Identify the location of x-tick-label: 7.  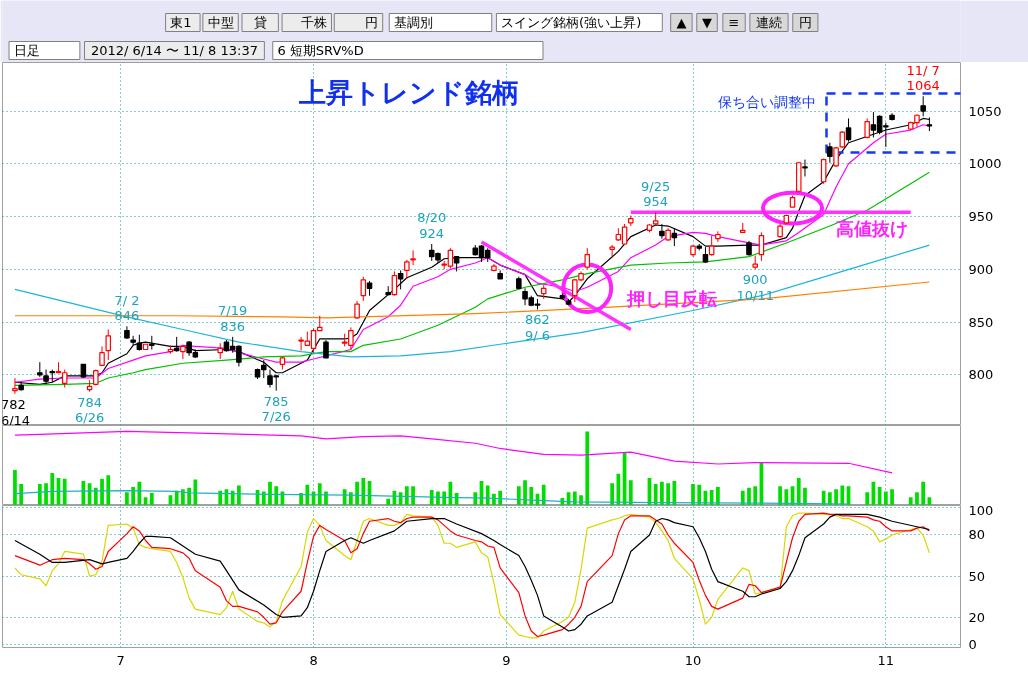
(120, 660).